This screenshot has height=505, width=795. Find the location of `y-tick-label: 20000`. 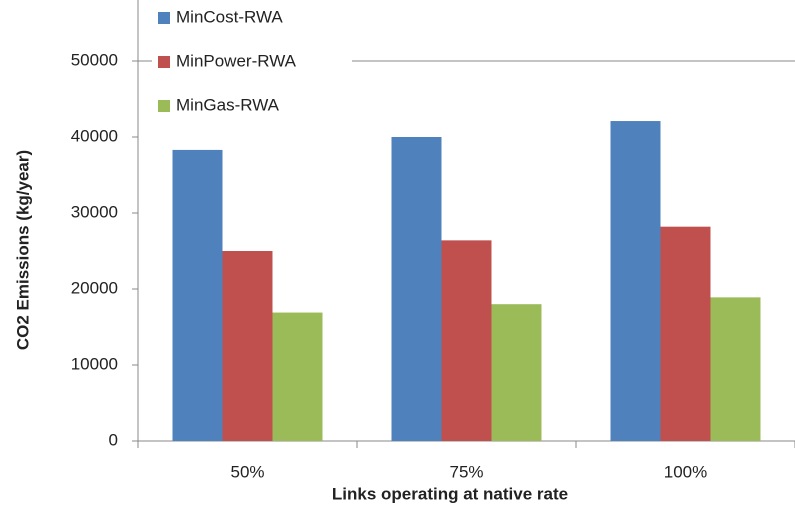

y-tick-label: 20000 is located at coordinates (94, 287).